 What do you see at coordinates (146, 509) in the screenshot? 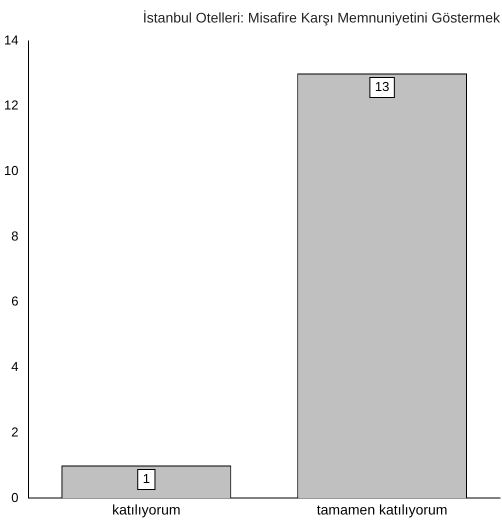
I see `x-tick-label: katılıyorum` at bounding box center [146, 509].